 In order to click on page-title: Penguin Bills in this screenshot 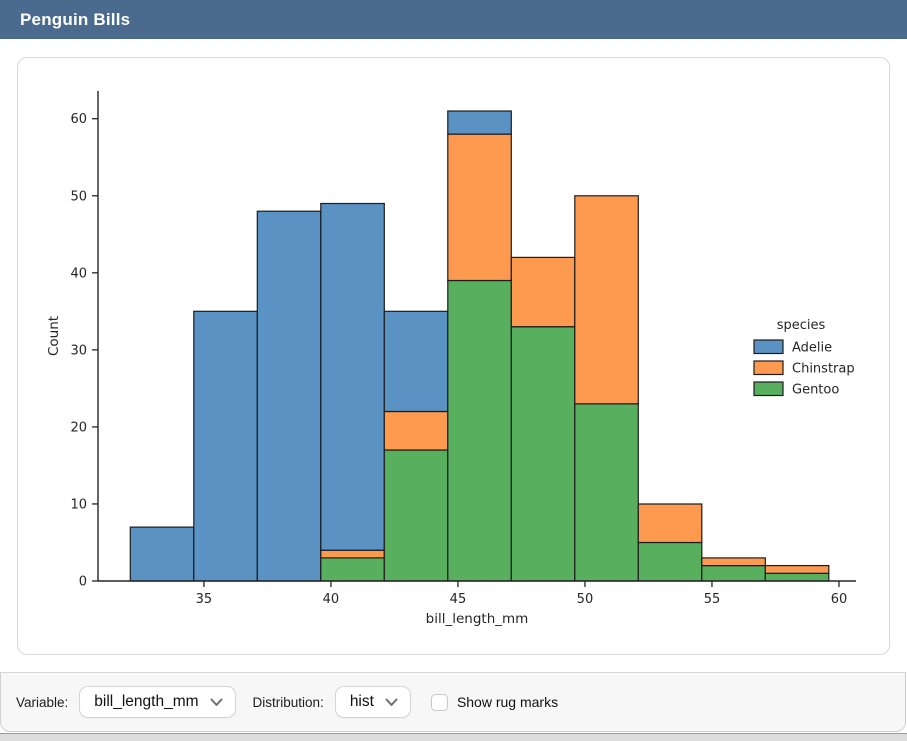, I will do `click(75, 19)`.